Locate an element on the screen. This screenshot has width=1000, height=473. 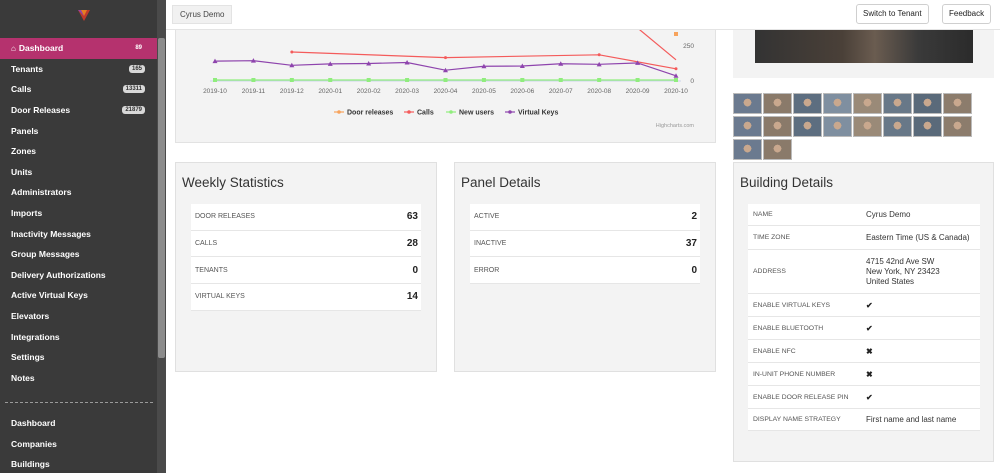
sidebar-item-buildings: Buildings is located at coordinates (78, 463).